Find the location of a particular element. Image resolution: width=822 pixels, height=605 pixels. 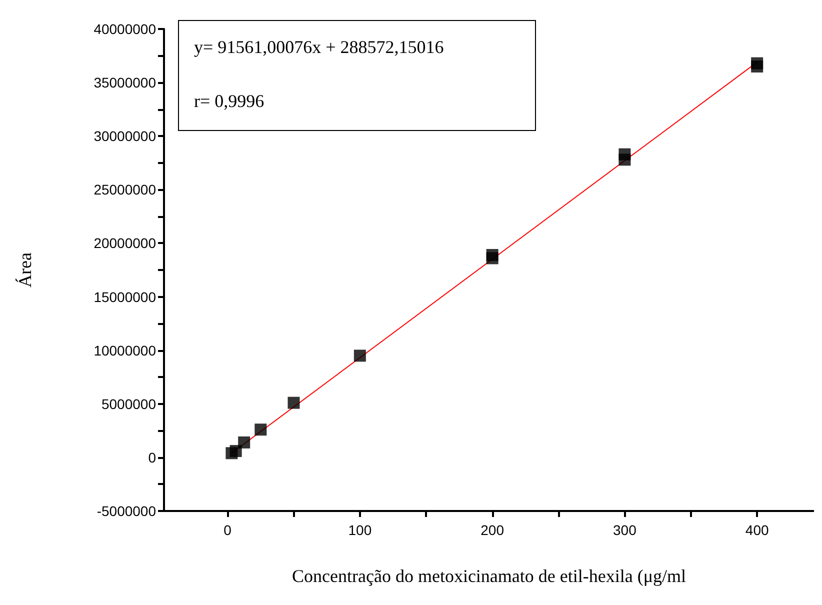

y-tick-label: 10000000 is located at coordinates (125, 350).